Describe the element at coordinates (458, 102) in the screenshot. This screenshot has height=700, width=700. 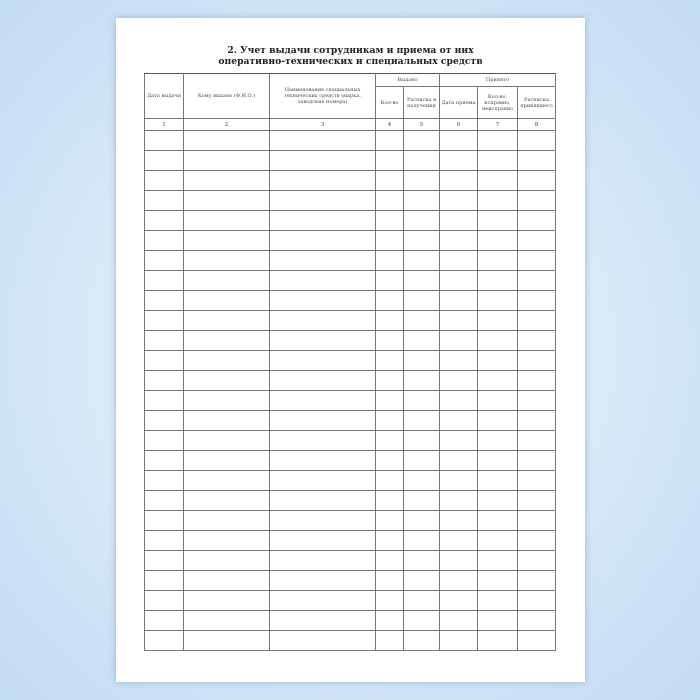
I see `header-date-accept: Дата приема` at that location.